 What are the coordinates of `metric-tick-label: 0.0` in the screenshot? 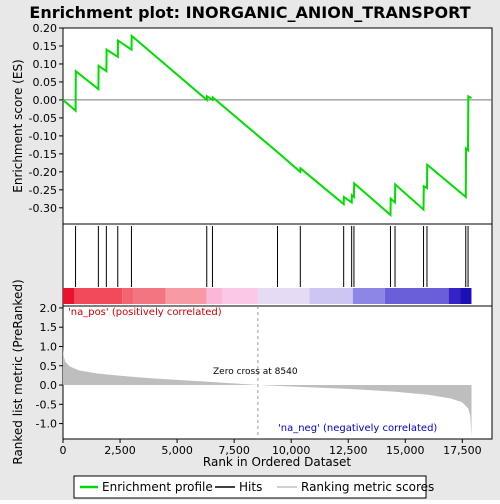 It's located at (49, 385).